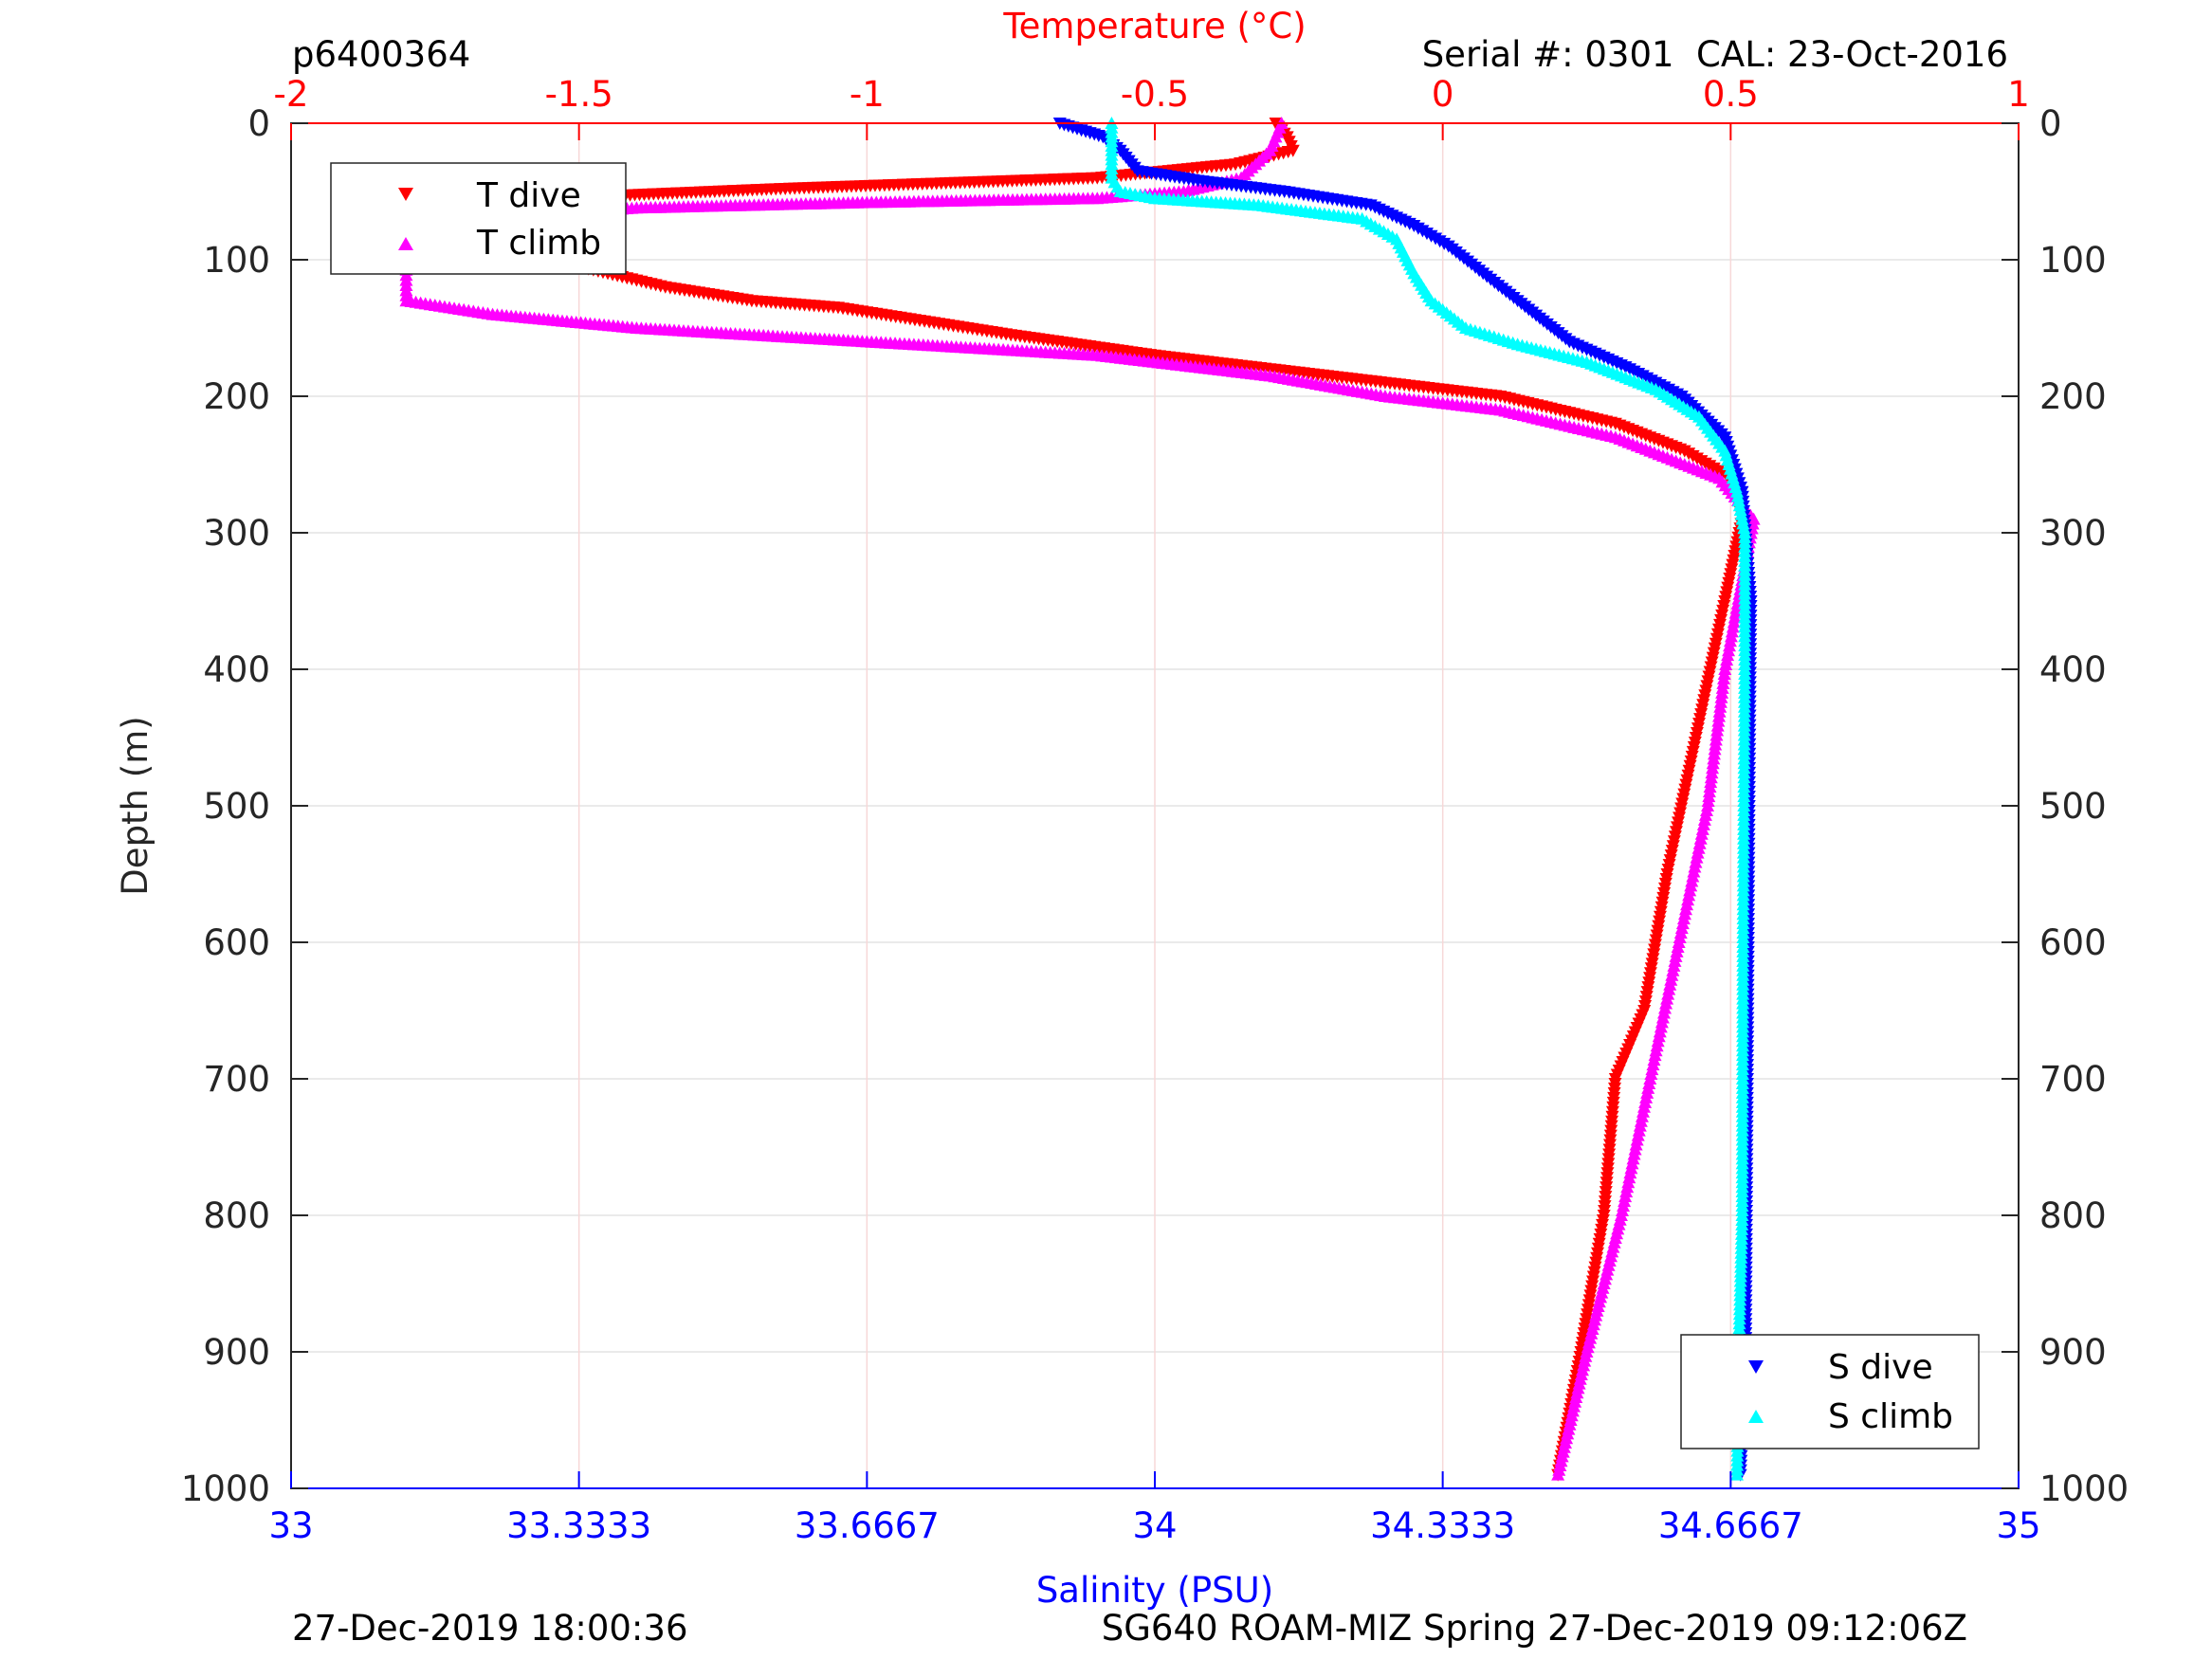 The image size is (2212, 1659). I want to click on temperature-tick-label: -2, so click(291, 94).